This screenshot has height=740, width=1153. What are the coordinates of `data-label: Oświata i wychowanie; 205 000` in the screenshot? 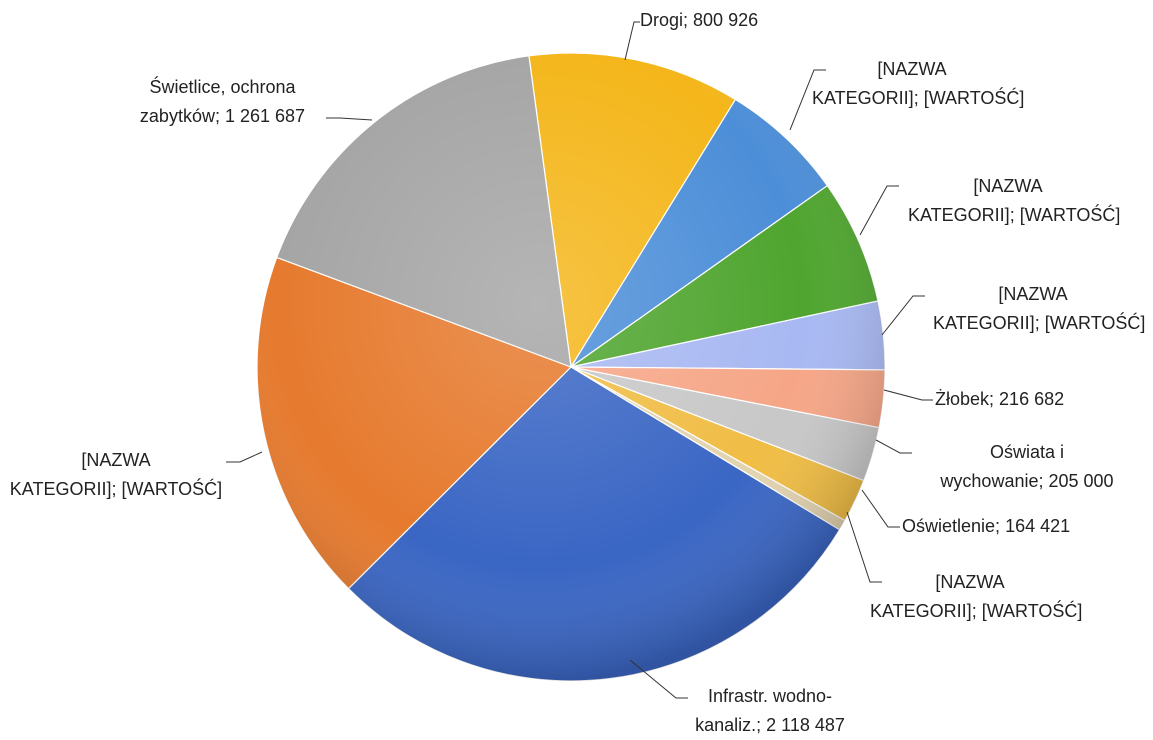 It's located at (1027, 467).